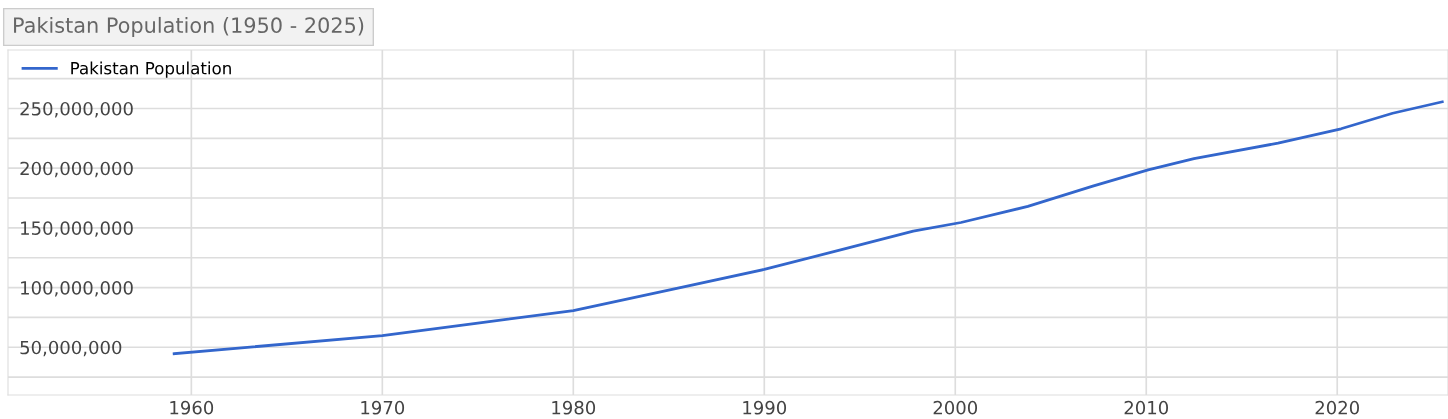 The height and width of the screenshot is (419, 1448). What do you see at coordinates (71, 348) in the screenshot?
I see `y-tick-label: 50,000,000` at bounding box center [71, 348].